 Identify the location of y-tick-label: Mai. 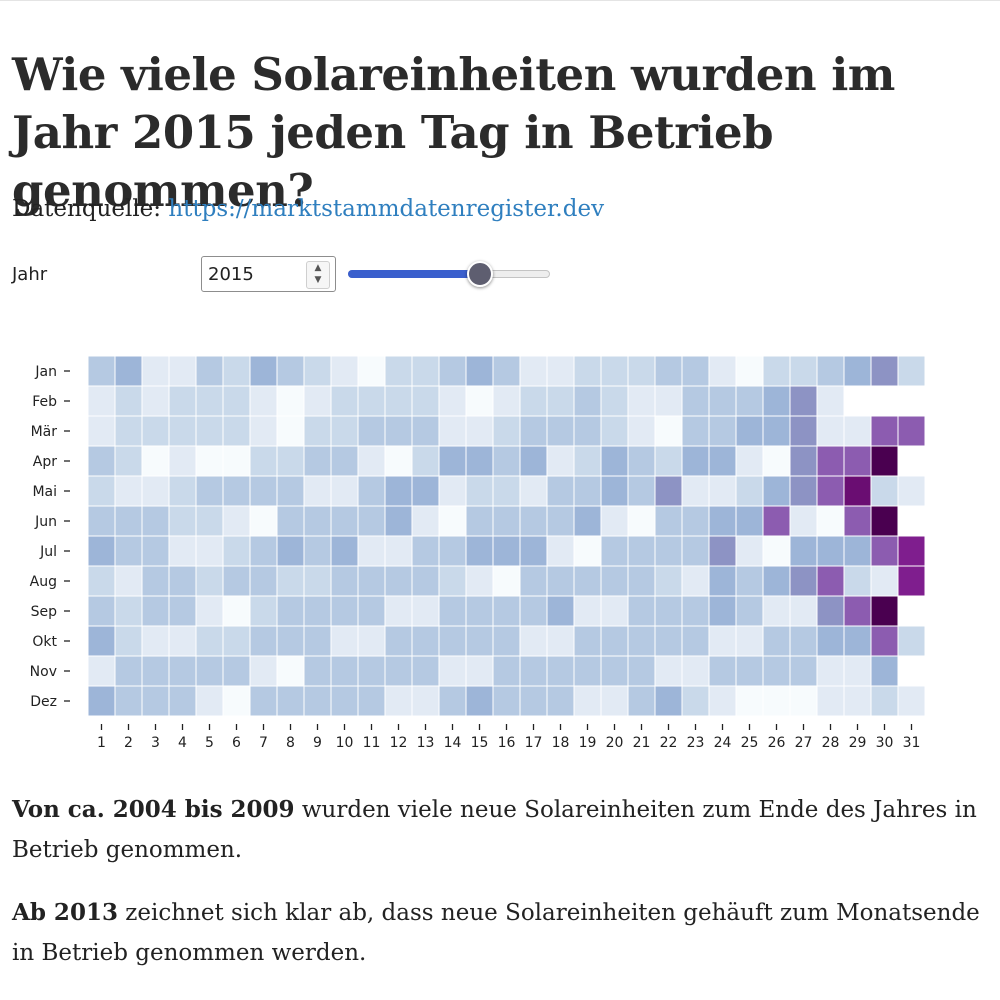
(44, 492).